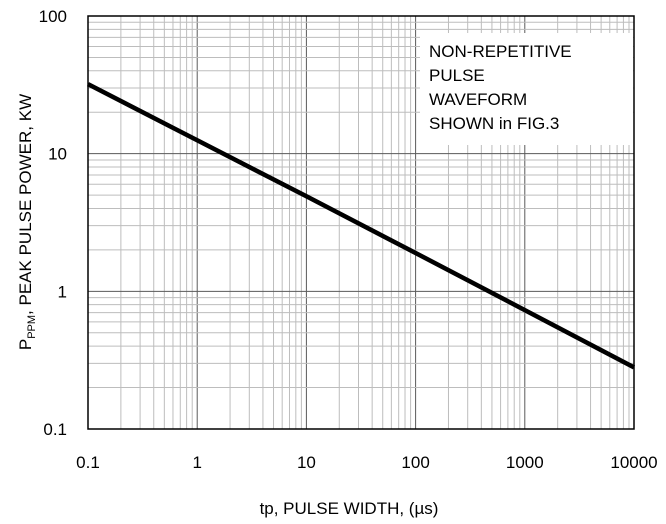 The image size is (666, 524). What do you see at coordinates (500, 51) in the screenshot?
I see `annotation-line: NON-REPETITIVE` at bounding box center [500, 51].